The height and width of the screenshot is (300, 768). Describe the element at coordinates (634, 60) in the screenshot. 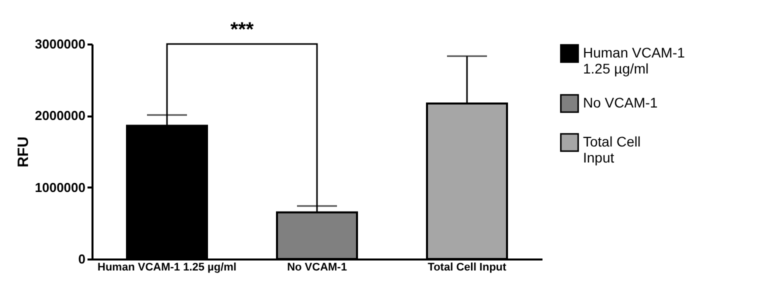

I see `legend-label: Human VCAM-1 1.25 µg/ml` at that location.